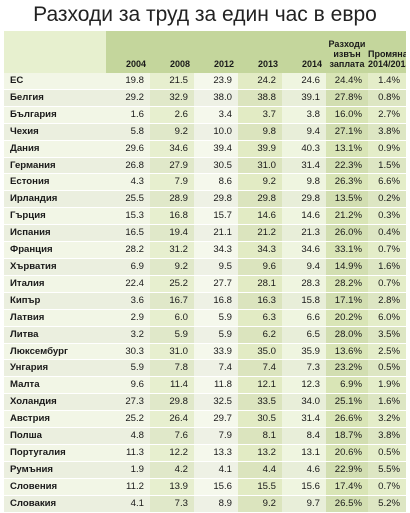 The image size is (410, 513). What do you see at coordinates (260, 98) in the screenshot?
I see `val-2013-cell: 38.8` at bounding box center [260, 98].